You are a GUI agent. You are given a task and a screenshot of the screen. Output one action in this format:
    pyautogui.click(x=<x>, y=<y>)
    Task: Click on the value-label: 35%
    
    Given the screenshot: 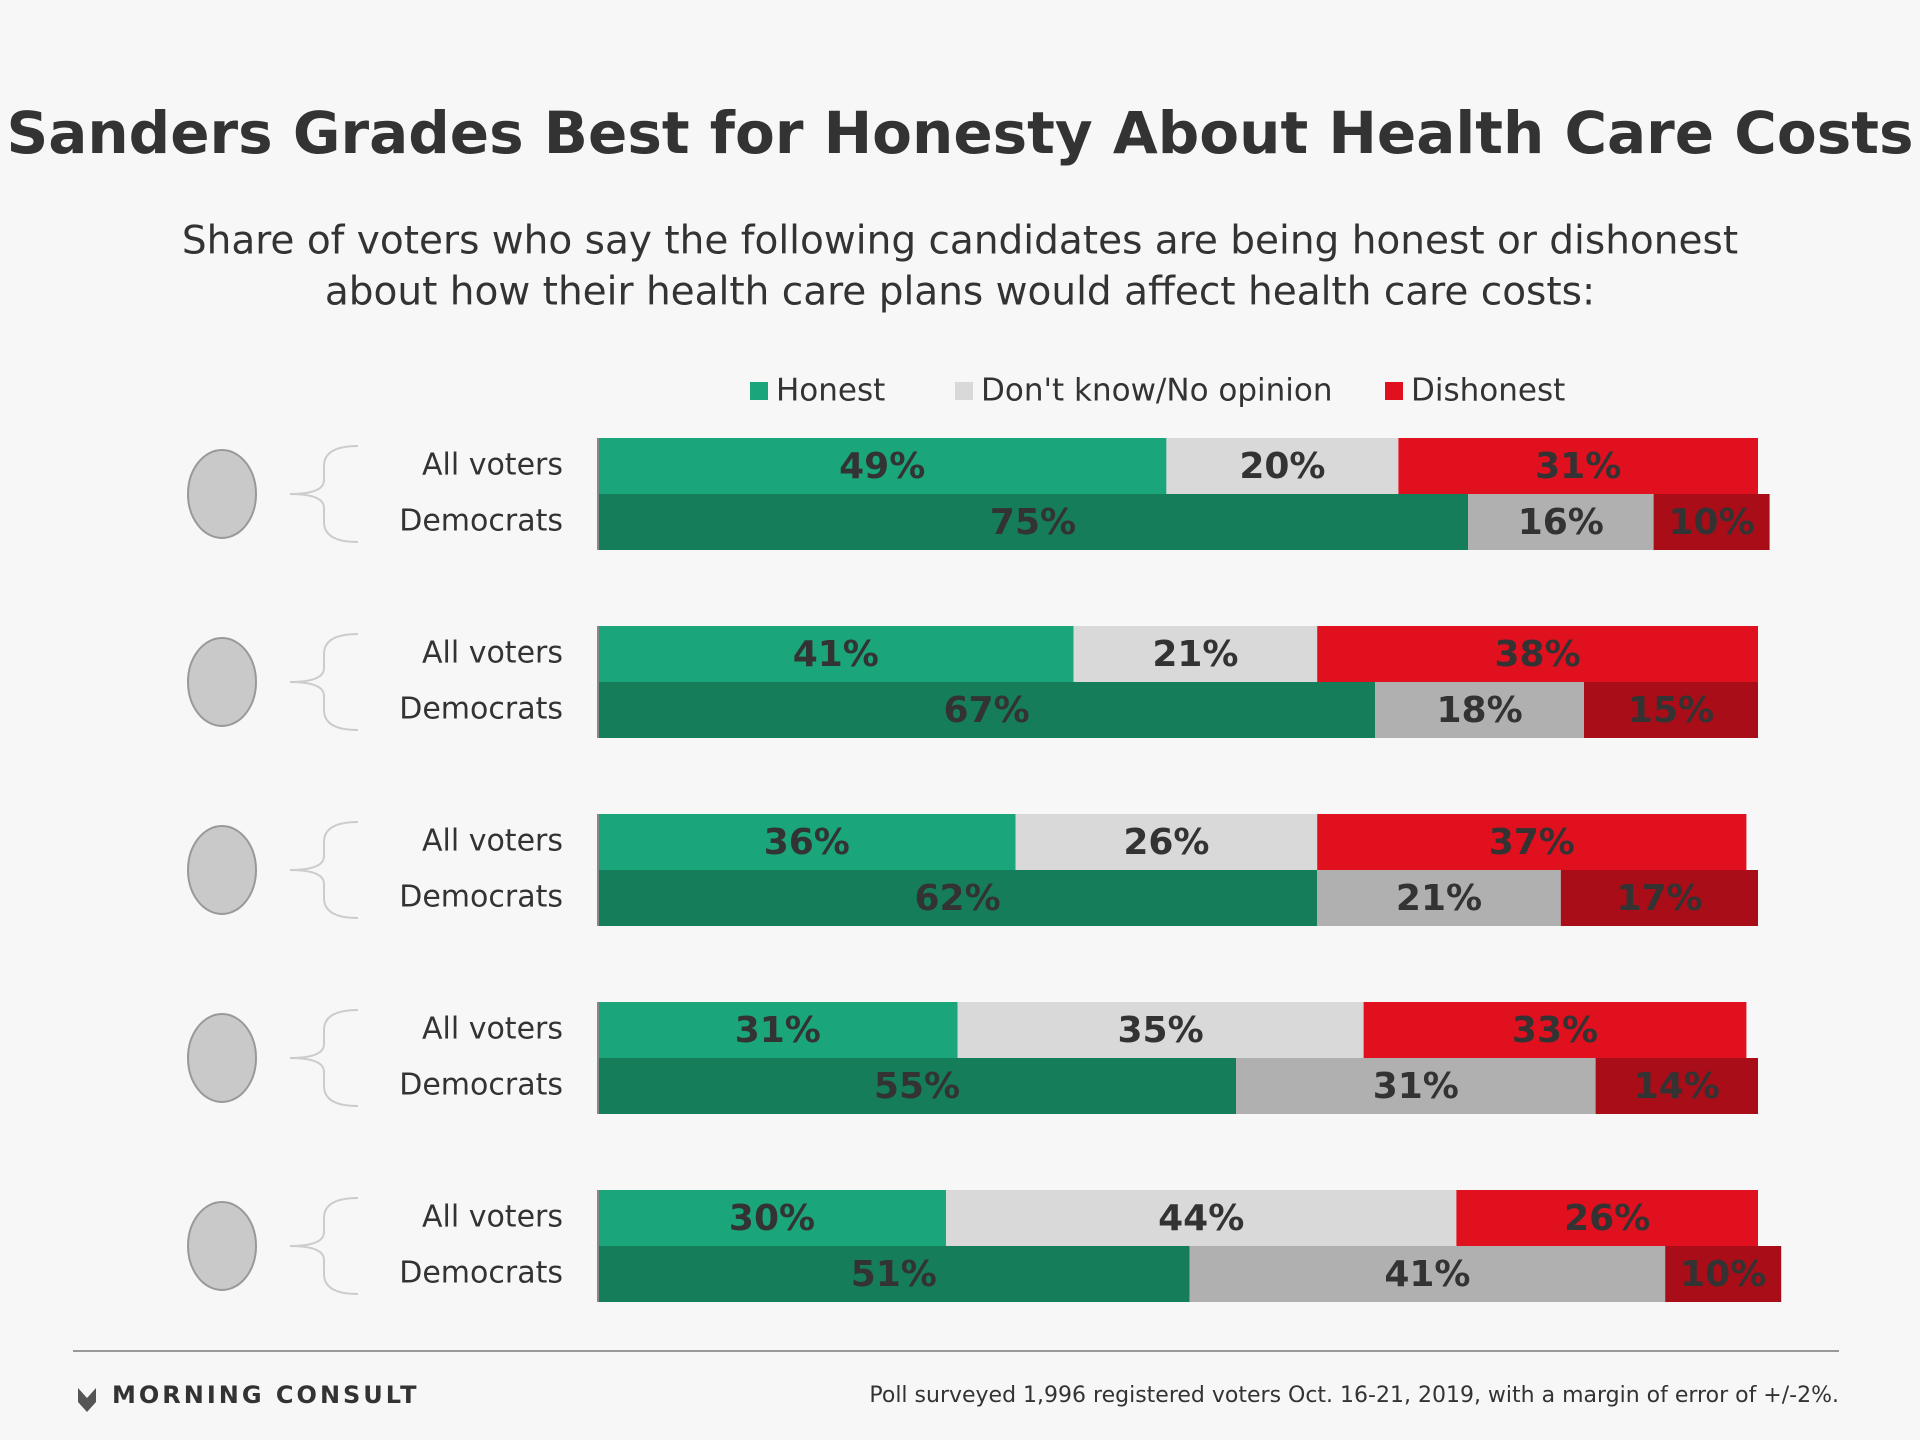 What is the action you would take?
    pyautogui.click(x=1161, y=1030)
    